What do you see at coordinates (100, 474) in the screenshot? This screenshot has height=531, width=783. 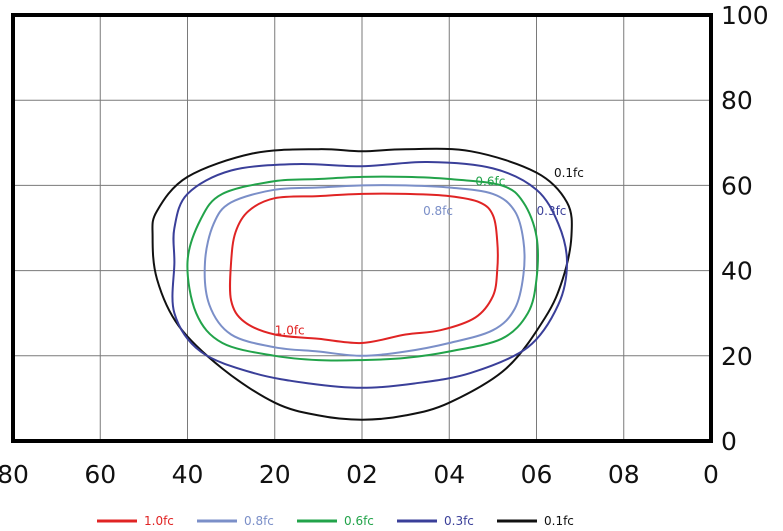 I see `x-tick-label: 60` at bounding box center [100, 474].